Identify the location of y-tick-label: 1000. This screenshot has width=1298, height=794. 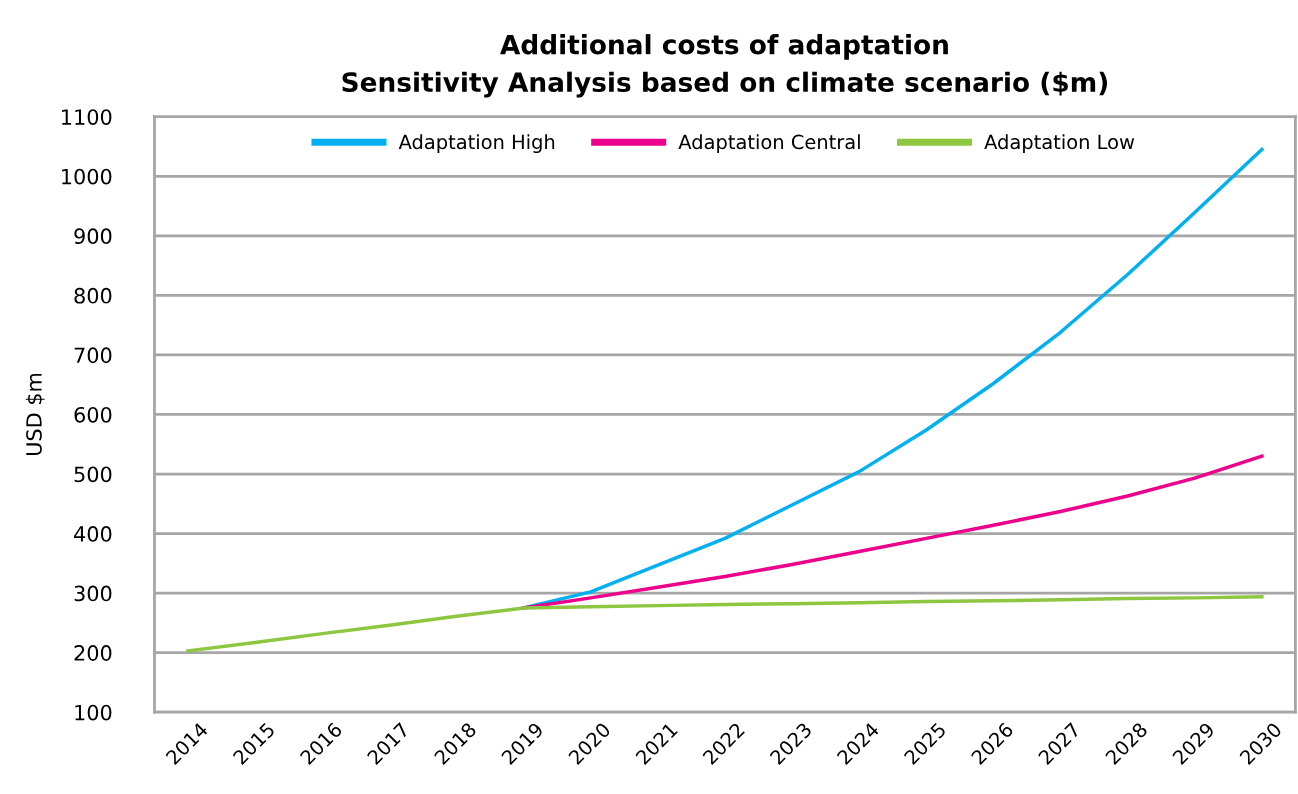
(87, 176).